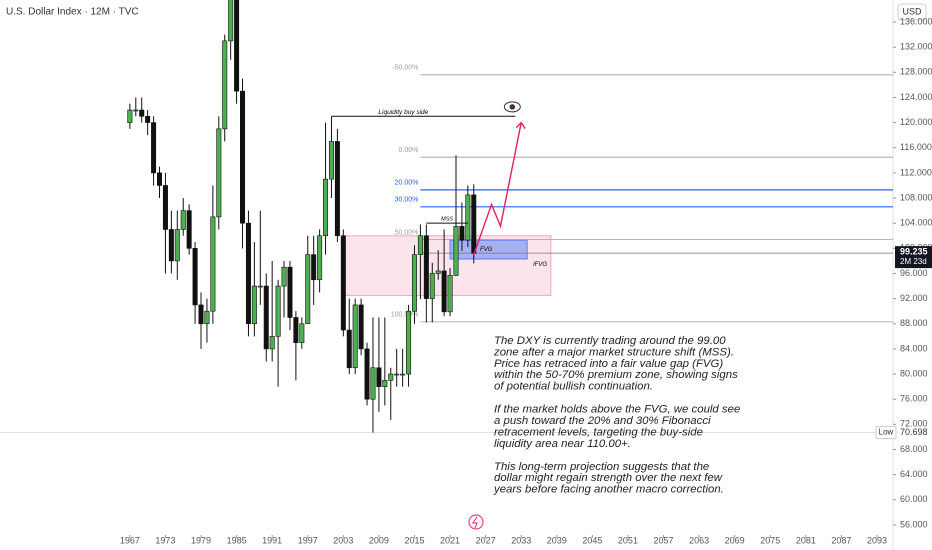 The width and height of the screenshot is (932, 550). Describe the element at coordinates (914, 323) in the screenshot. I see `y-tick-label: 88.000` at that location.